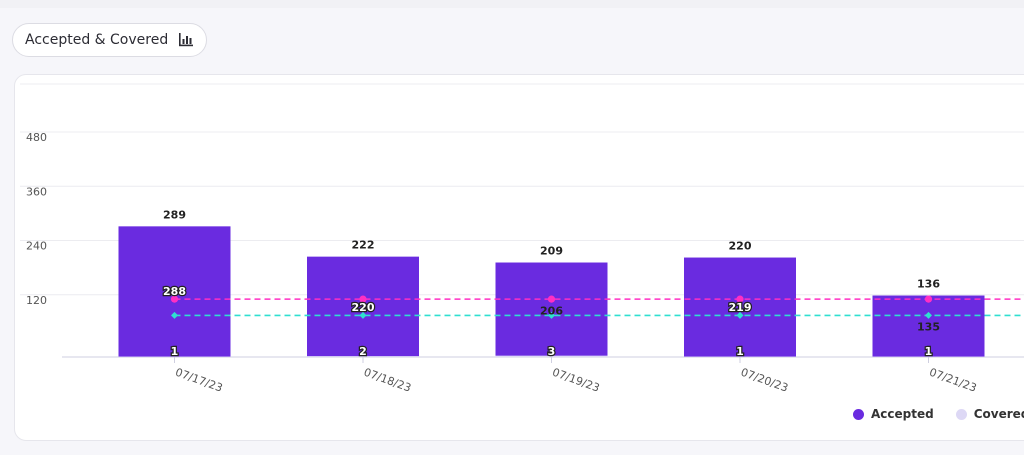  What do you see at coordinates (764, 380) in the screenshot?
I see `x-tick-label-3: 07/20/23` at bounding box center [764, 380].